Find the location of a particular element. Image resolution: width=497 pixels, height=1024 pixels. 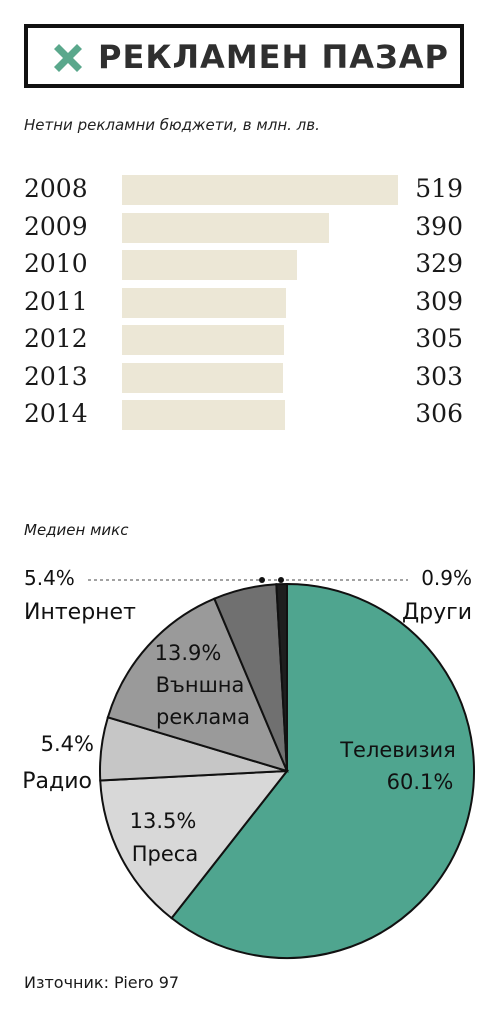

bar-category-label: 2014 is located at coordinates (56, 413).